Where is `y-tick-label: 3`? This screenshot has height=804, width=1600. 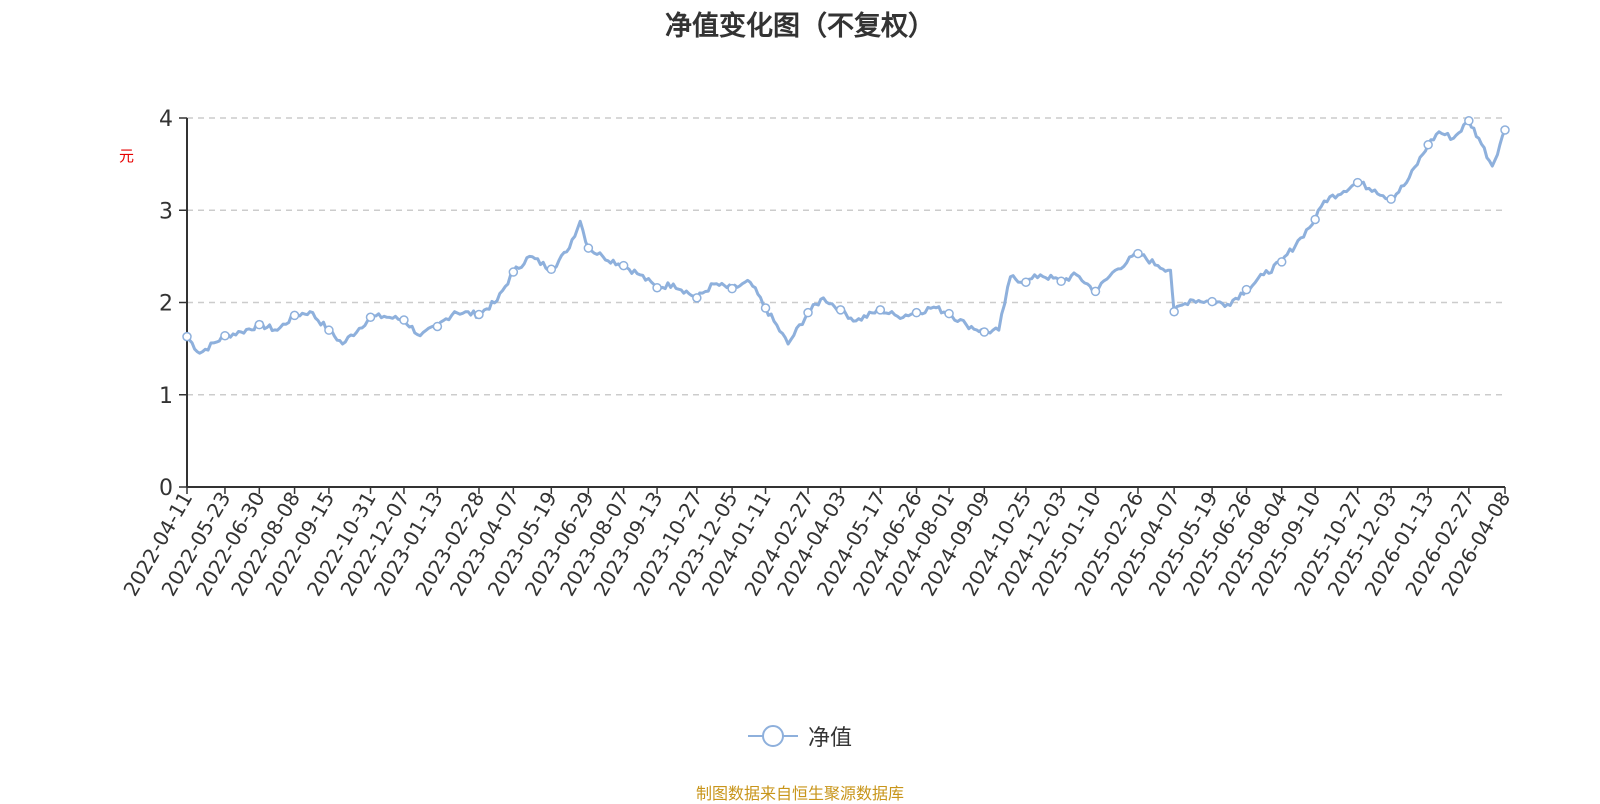 y-tick-label: 3 is located at coordinates (166, 211).